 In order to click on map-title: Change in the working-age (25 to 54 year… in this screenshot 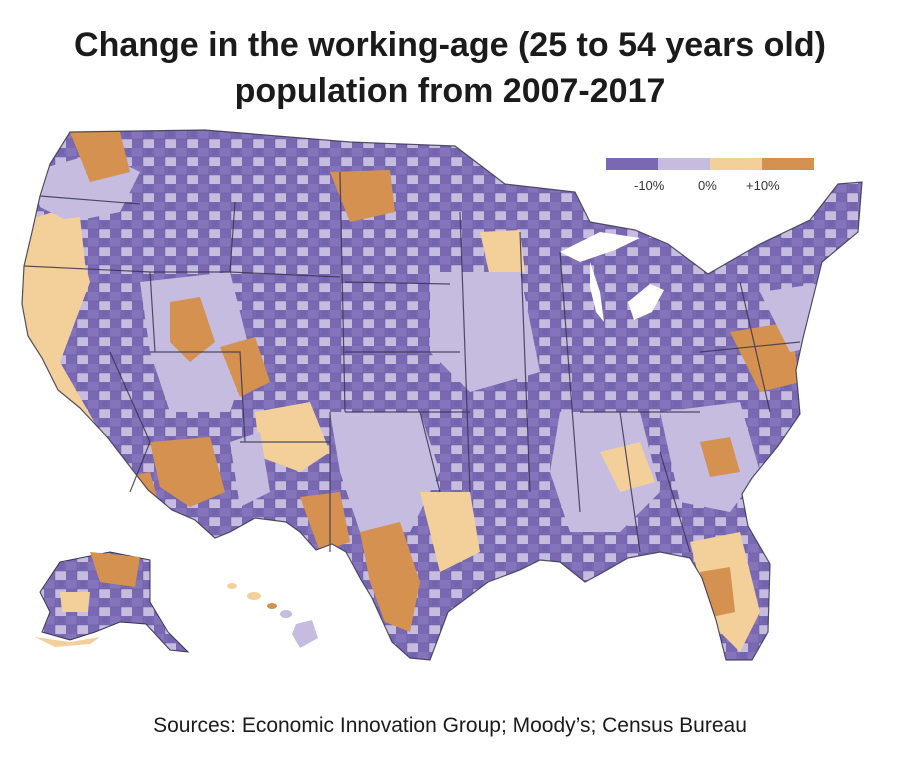, I will do `click(450, 68)`.